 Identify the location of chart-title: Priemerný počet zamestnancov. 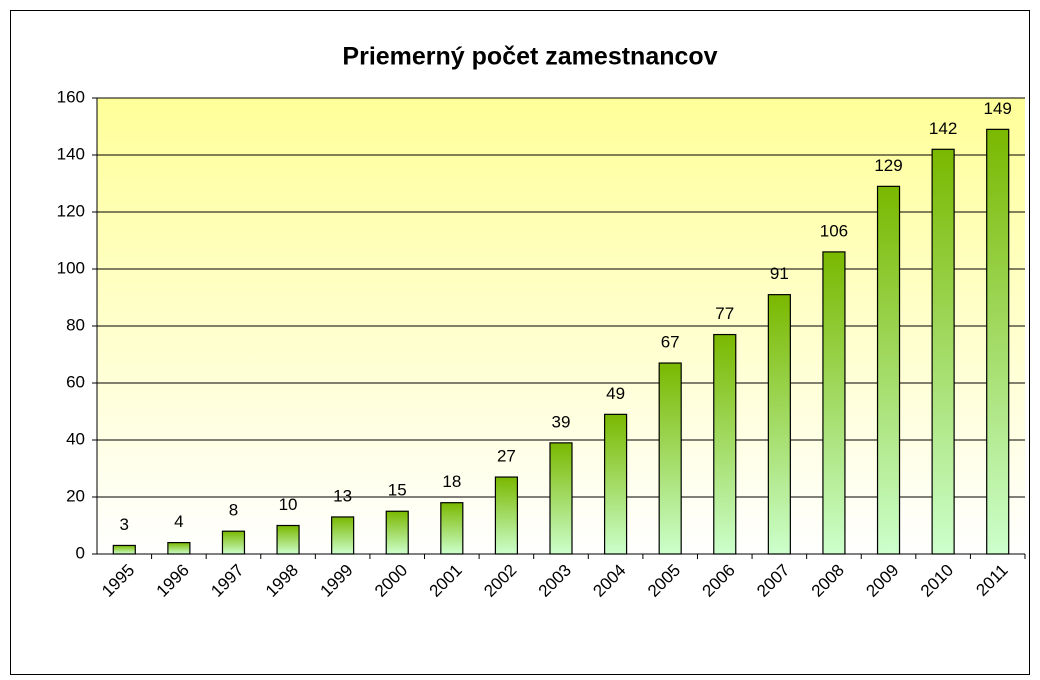
(529, 57).